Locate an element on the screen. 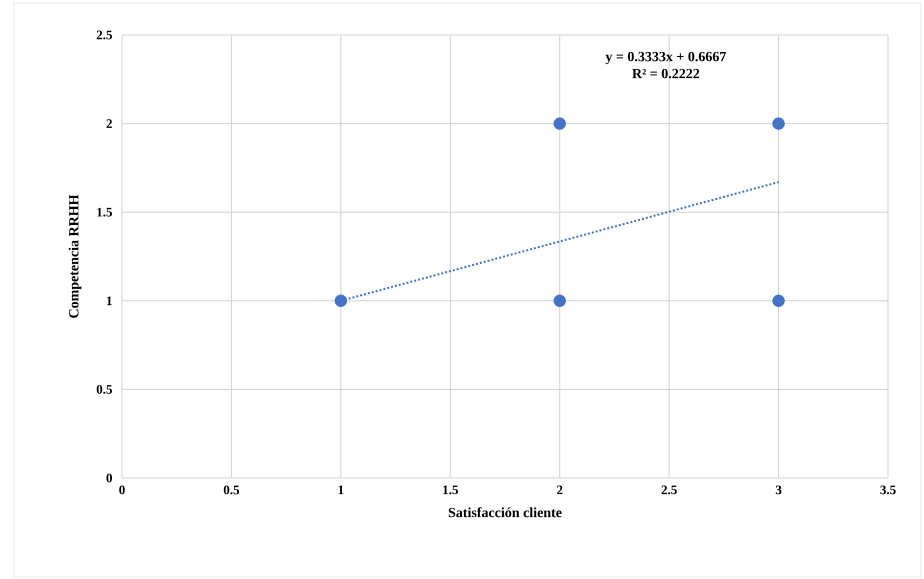 The height and width of the screenshot is (579, 924). annotation: R² = 0.2222 is located at coordinates (666, 73).